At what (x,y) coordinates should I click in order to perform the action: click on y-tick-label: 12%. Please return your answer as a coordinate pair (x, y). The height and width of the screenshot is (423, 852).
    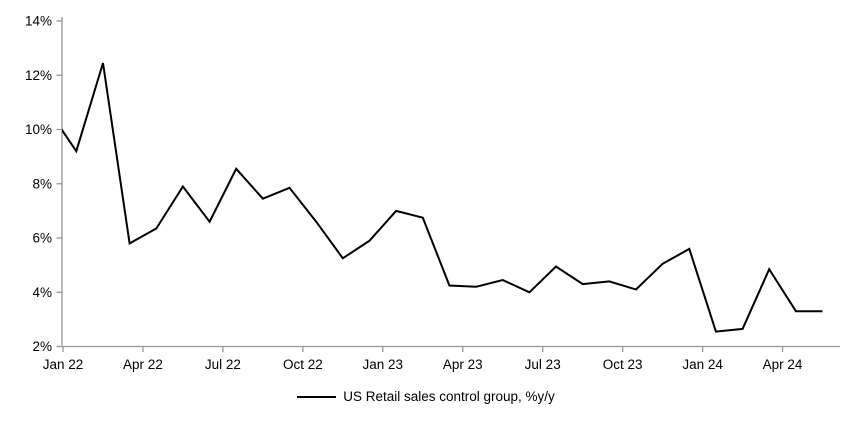
    Looking at the image, I should click on (38, 75).